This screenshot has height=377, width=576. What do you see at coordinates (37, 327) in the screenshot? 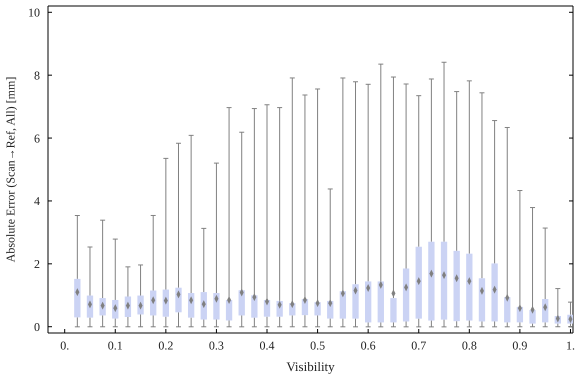
I see `y-tick-label: 0` at bounding box center [37, 327].